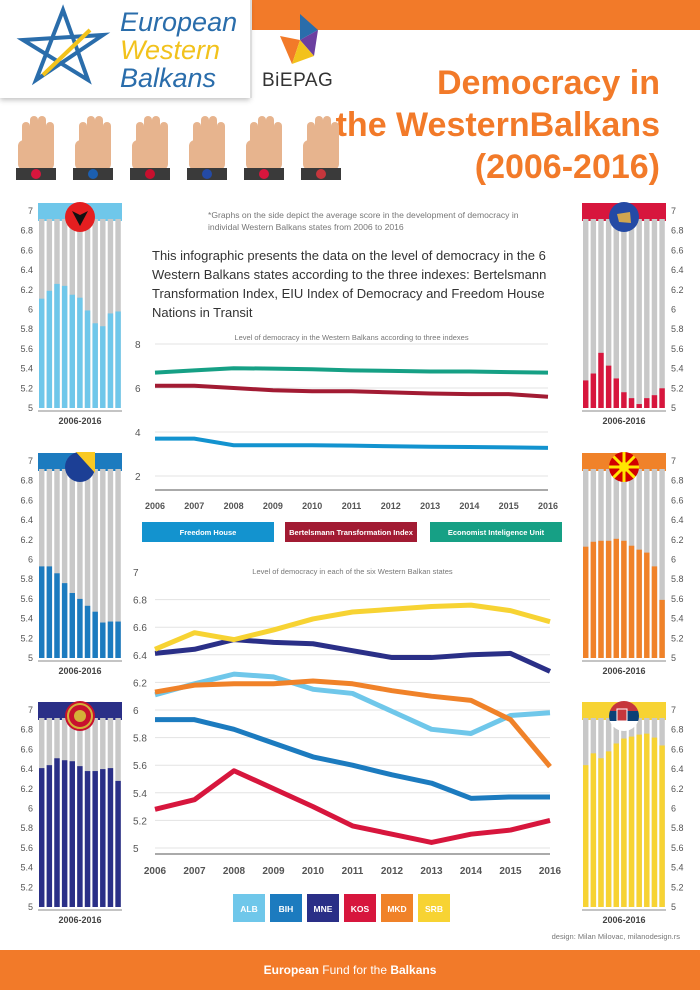  What do you see at coordinates (93, 148) in the screenshot?
I see `hand-bih` at bounding box center [93, 148].